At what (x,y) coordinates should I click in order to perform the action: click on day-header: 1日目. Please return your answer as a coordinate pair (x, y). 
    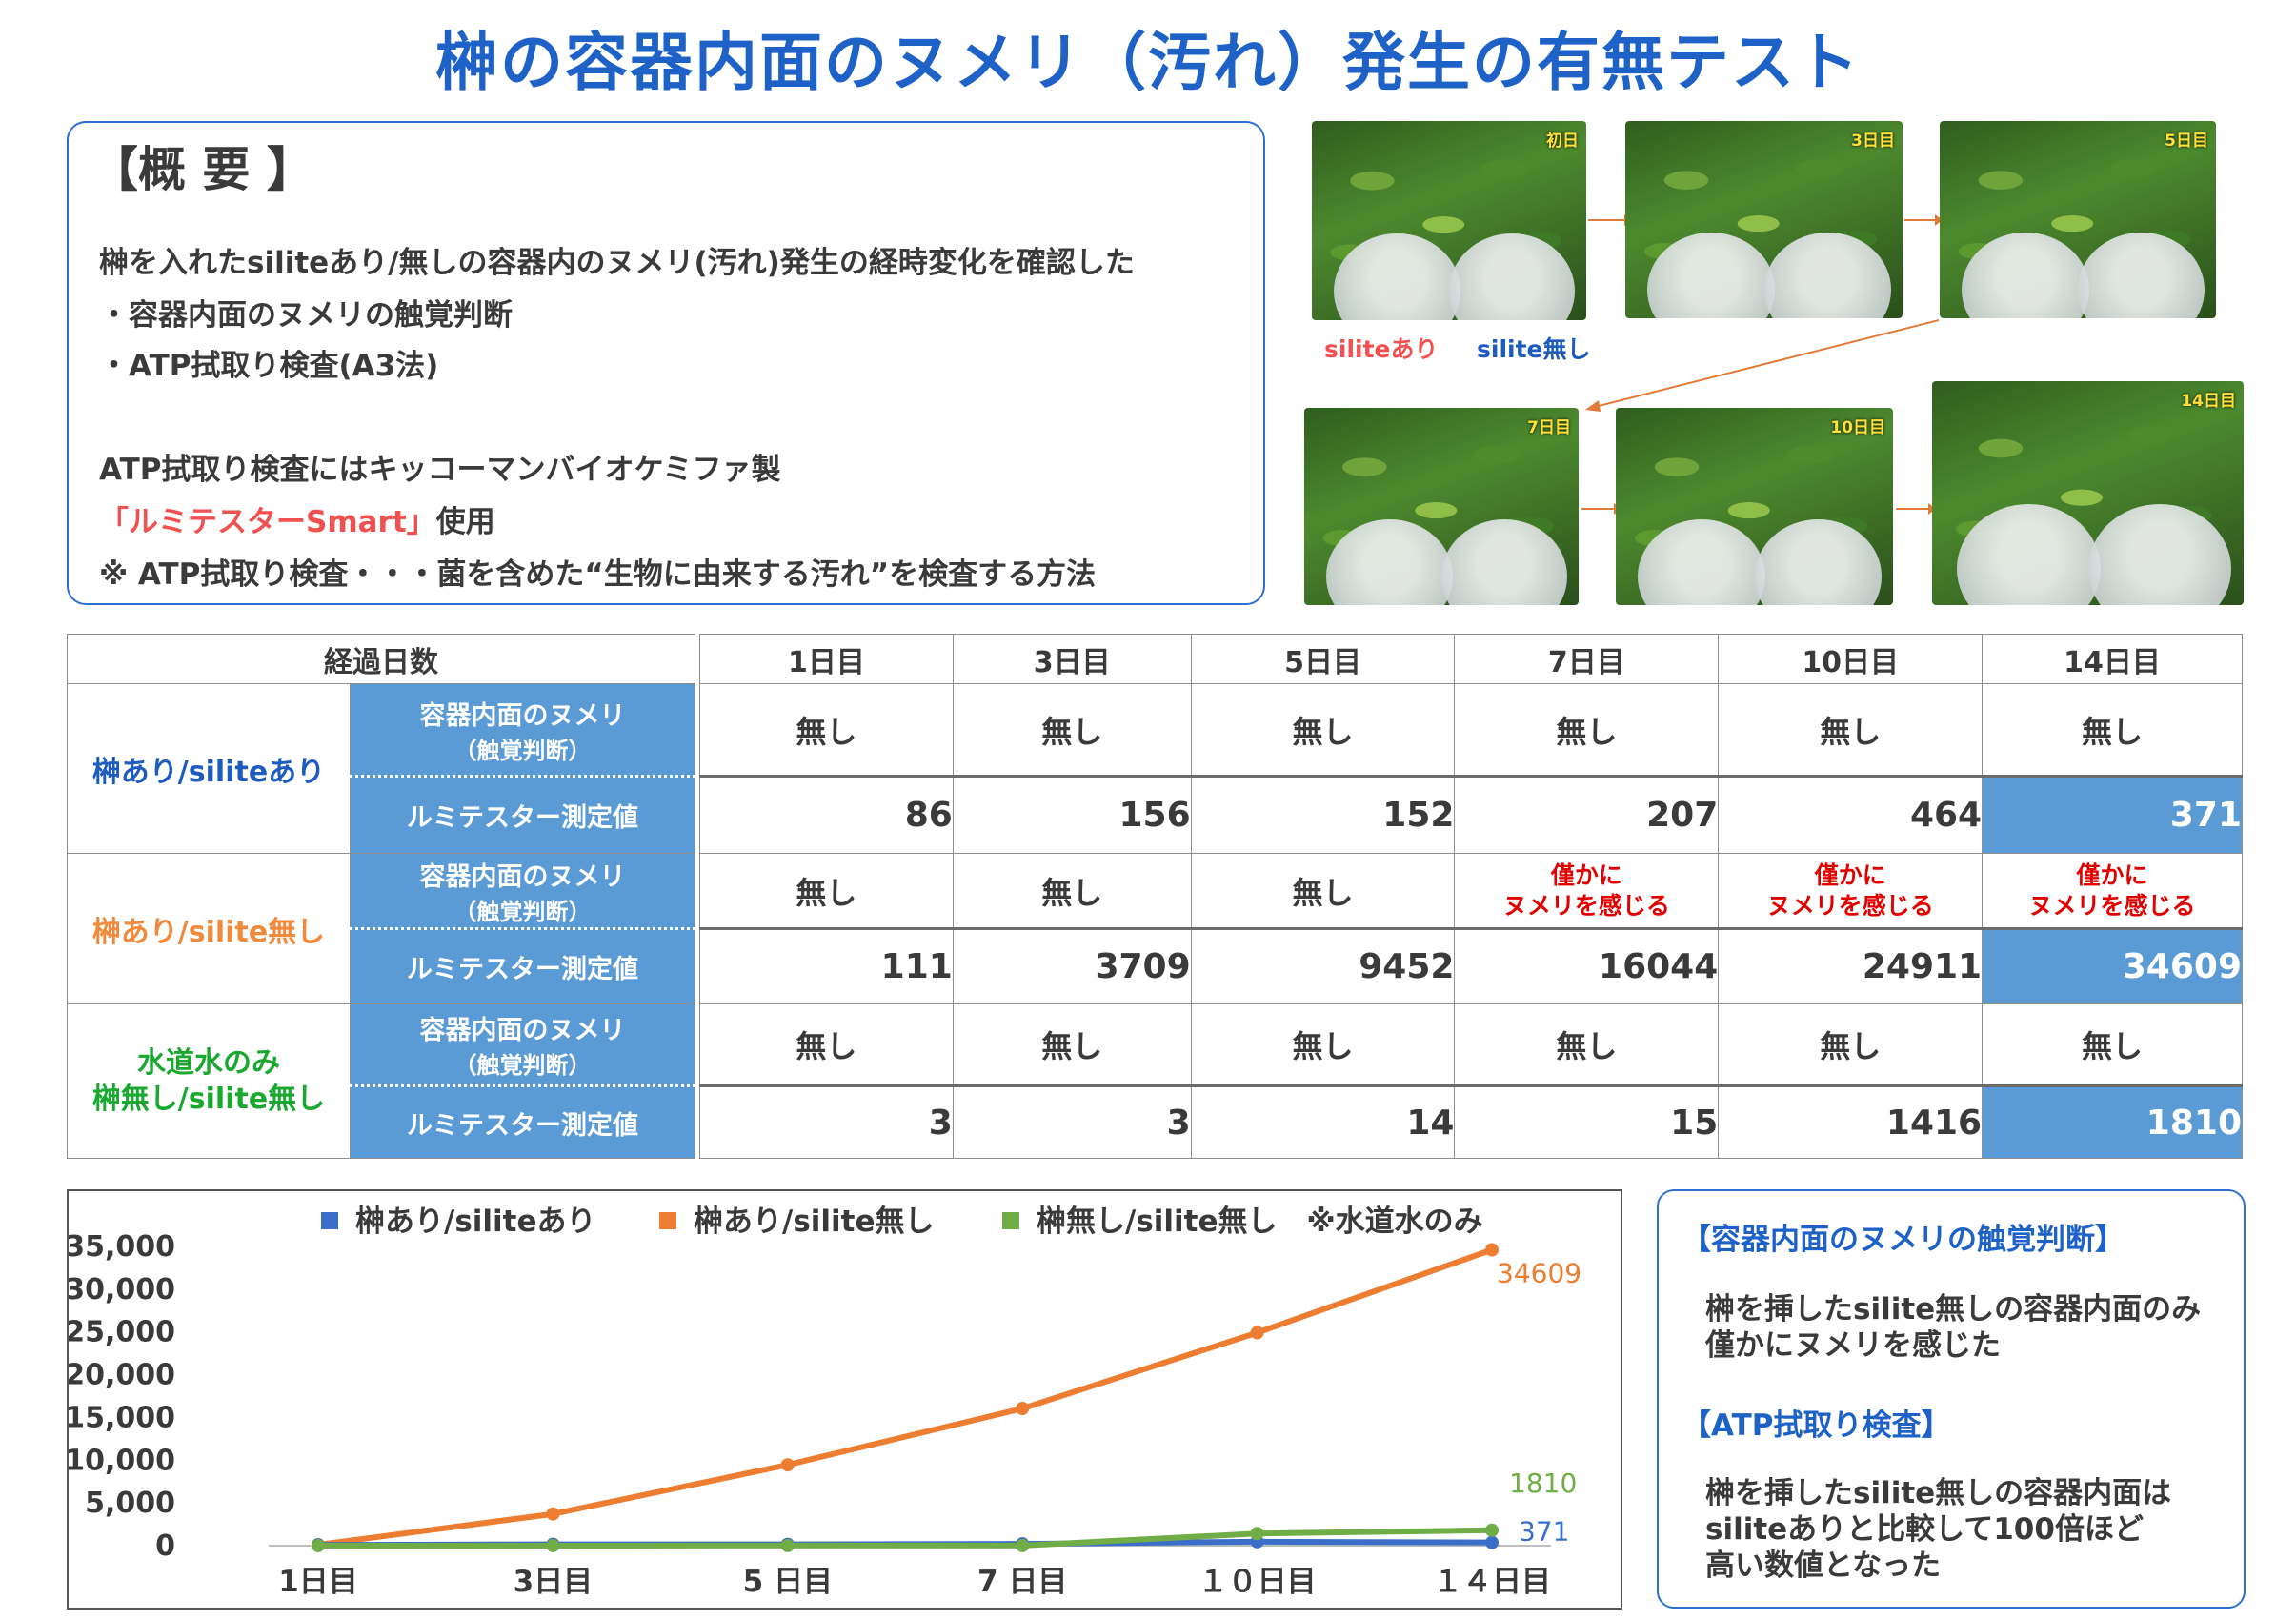
    Looking at the image, I should click on (826, 659).